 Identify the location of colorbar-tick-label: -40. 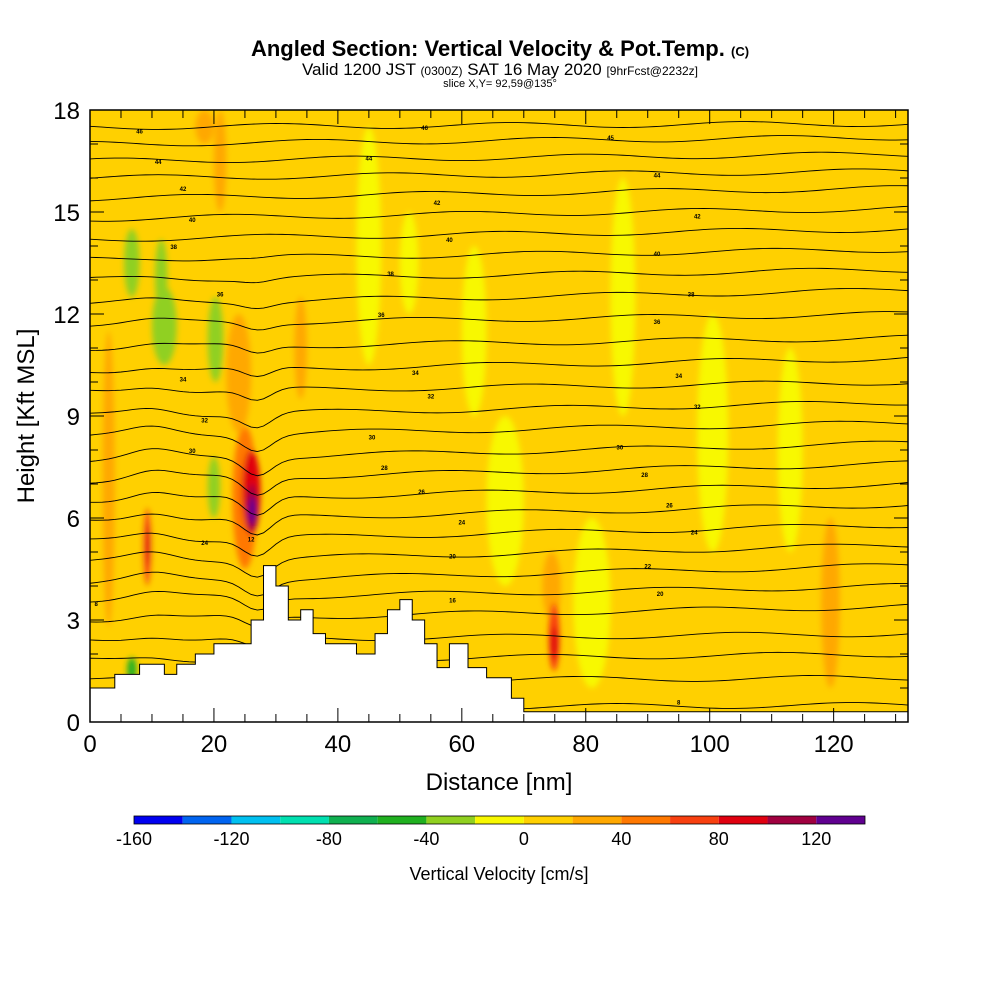
(426, 839).